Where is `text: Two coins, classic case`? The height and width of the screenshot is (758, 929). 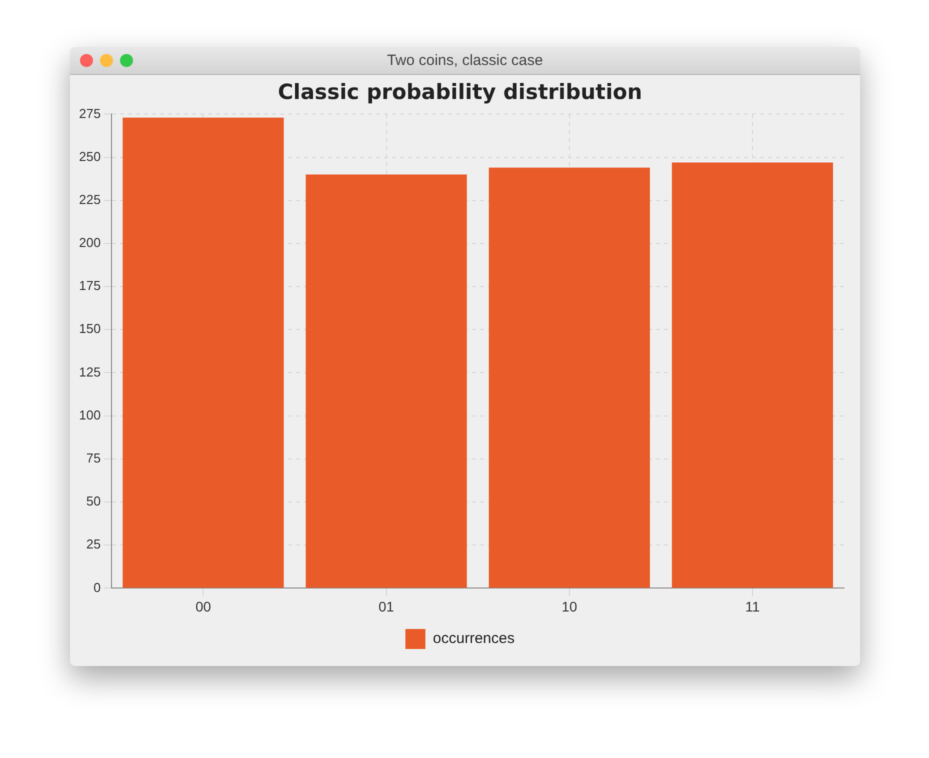 text: Two coins, classic case is located at coordinates (465, 60).